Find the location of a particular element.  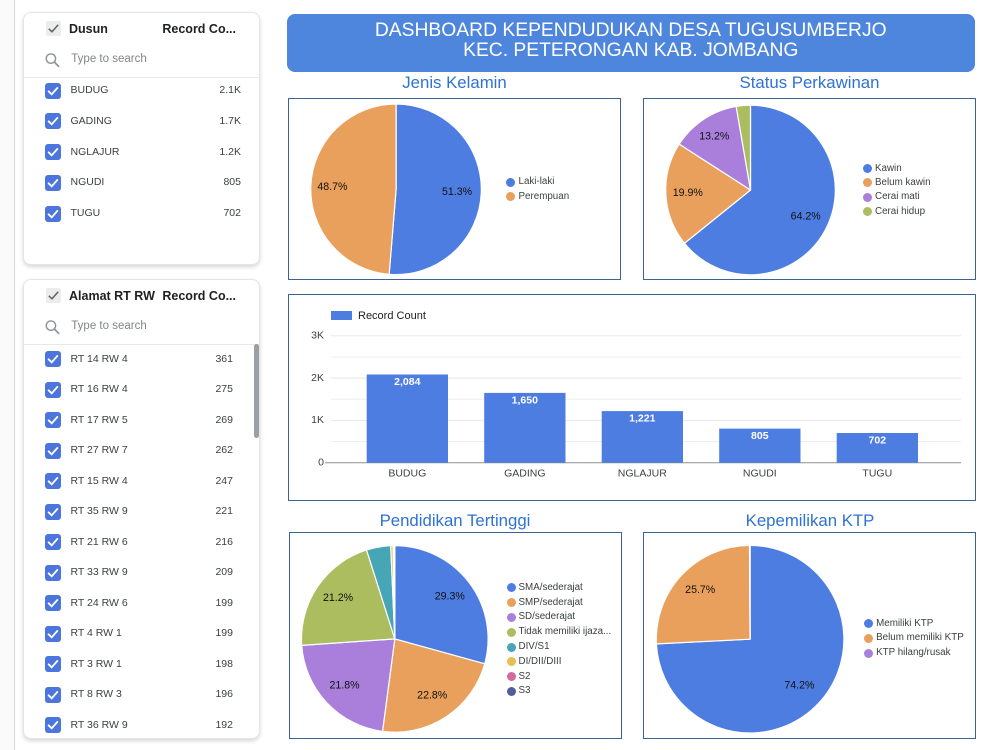

svg-text: 2,084 is located at coordinates (407, 382).